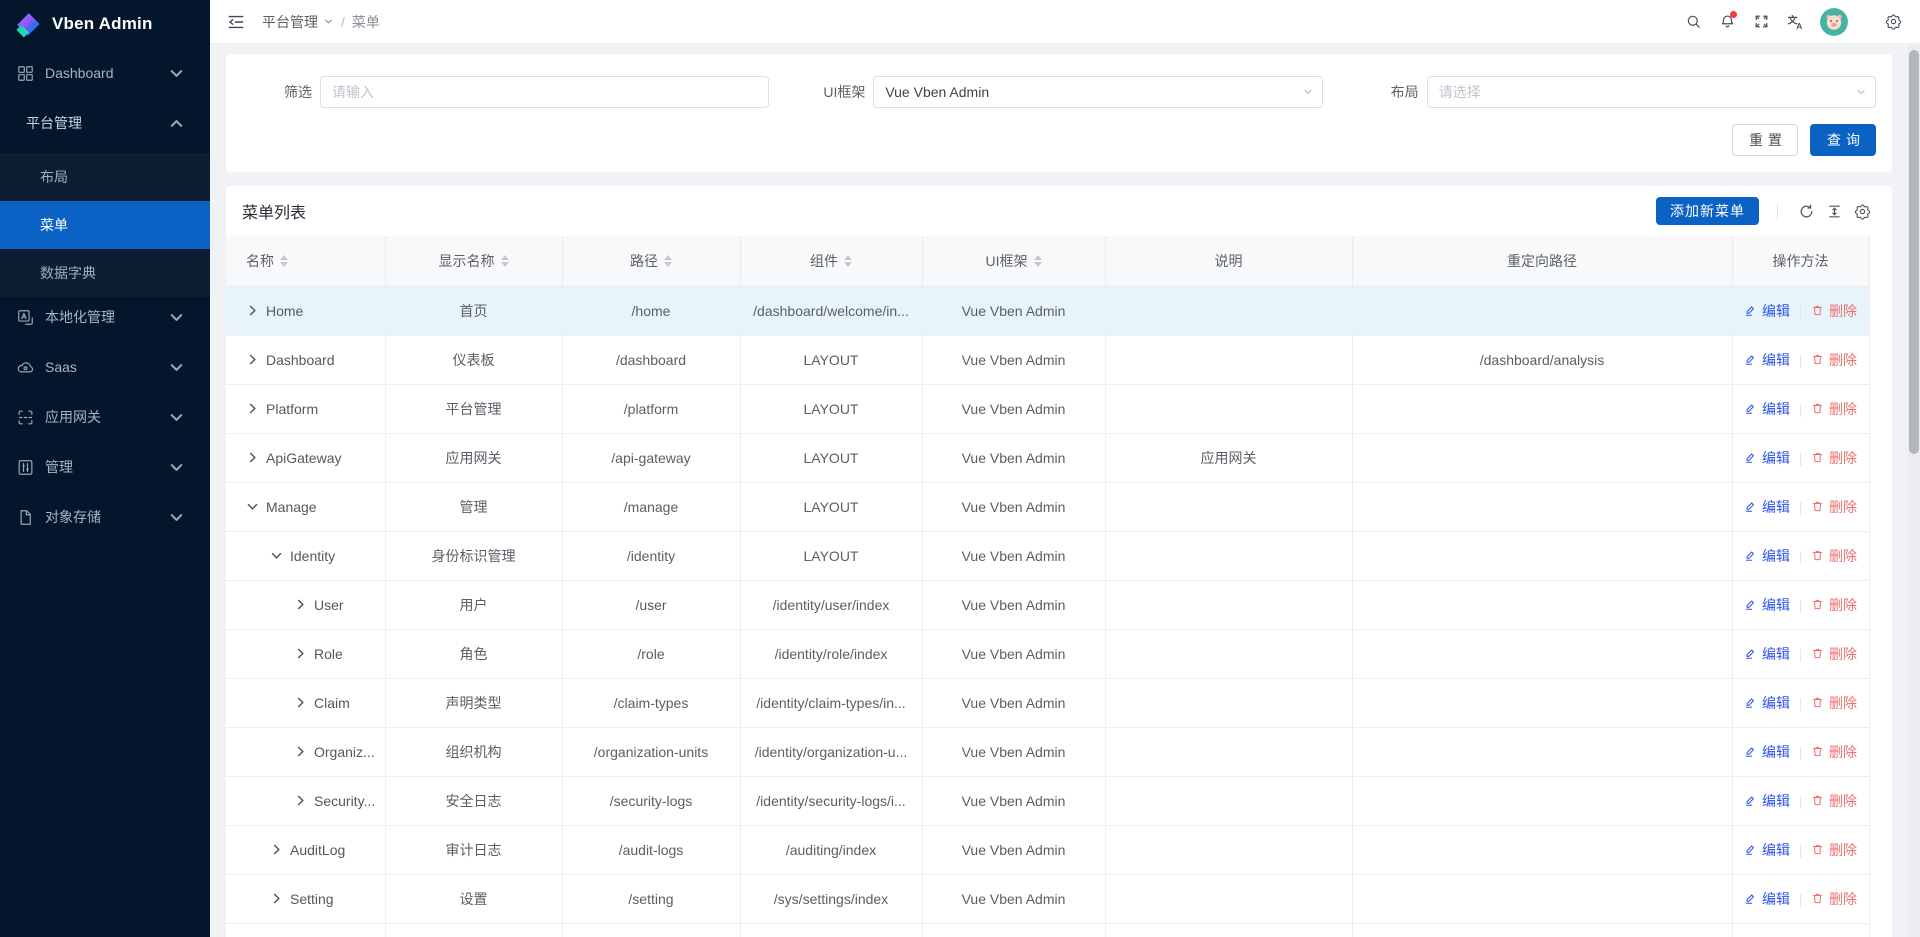 This screenshot has width=1920, height=937. What do you see at coordinates (1799, 26) in the screenshot?
I see `svg-text: A` at bounding box center [1799, 26].